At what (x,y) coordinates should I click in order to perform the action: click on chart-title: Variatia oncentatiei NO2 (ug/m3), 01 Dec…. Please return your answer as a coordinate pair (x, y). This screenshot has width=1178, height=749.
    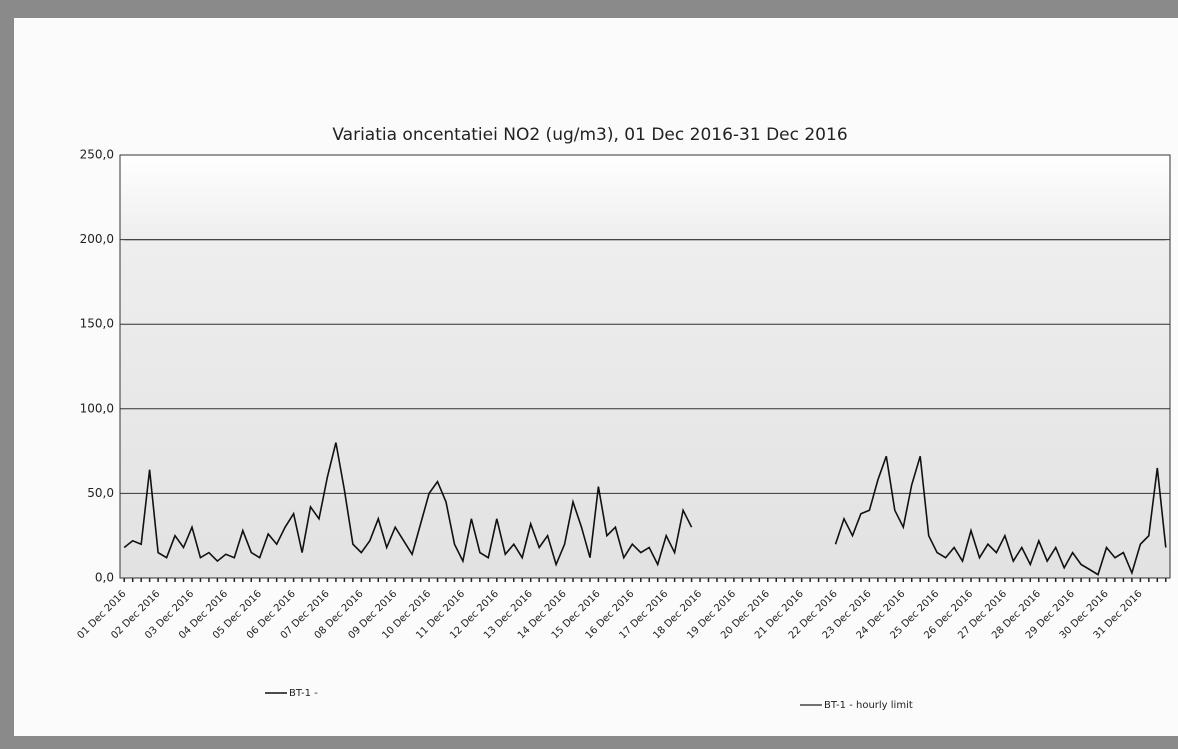
    Looking at the image, I should click on (589, 135).